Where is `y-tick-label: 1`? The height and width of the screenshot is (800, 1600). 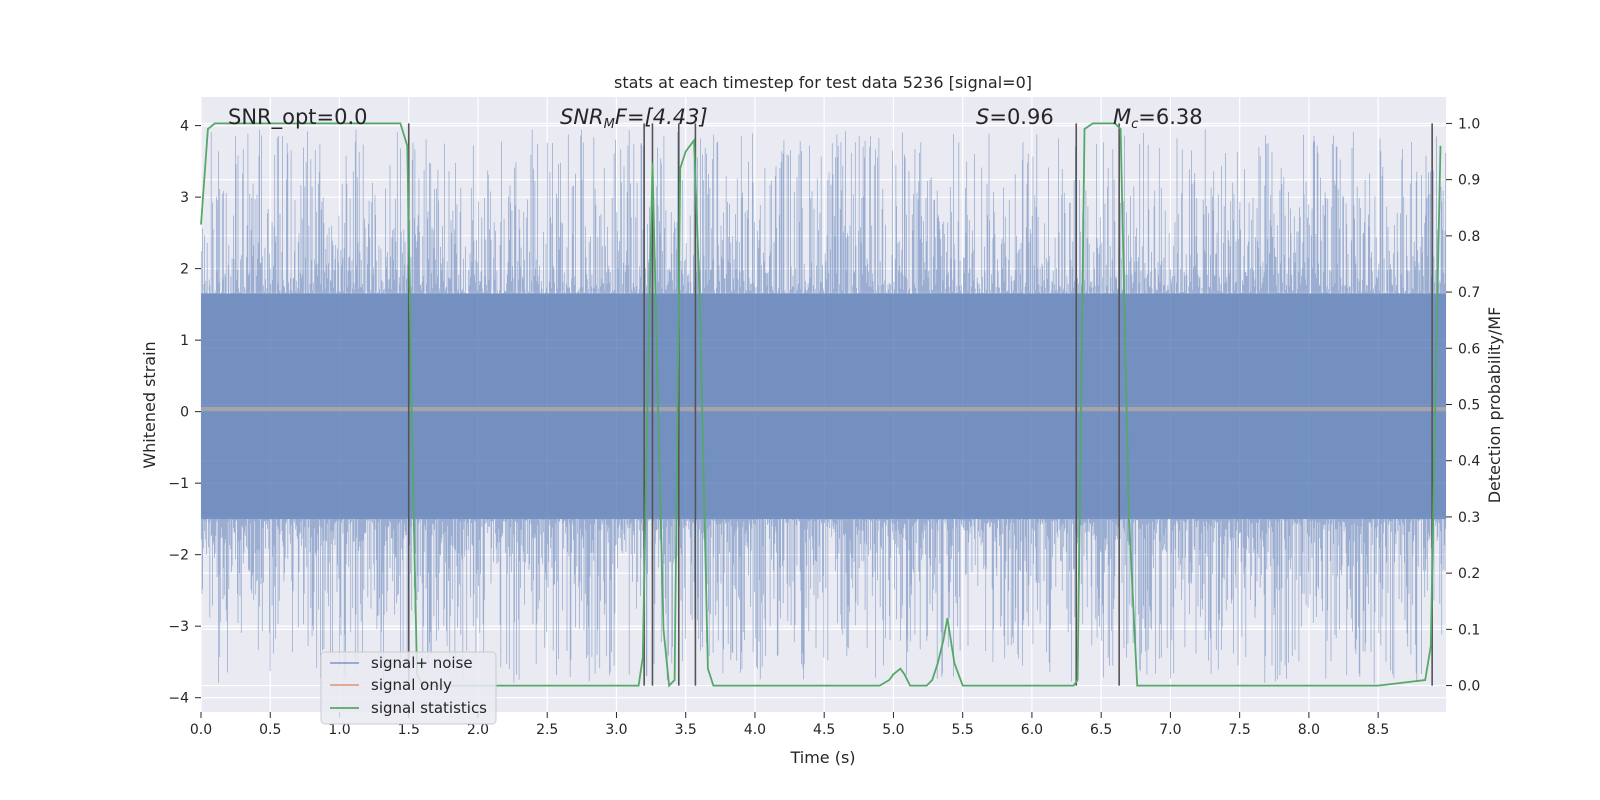
y-tick-label: 1 is located at coordinates (184, 341).